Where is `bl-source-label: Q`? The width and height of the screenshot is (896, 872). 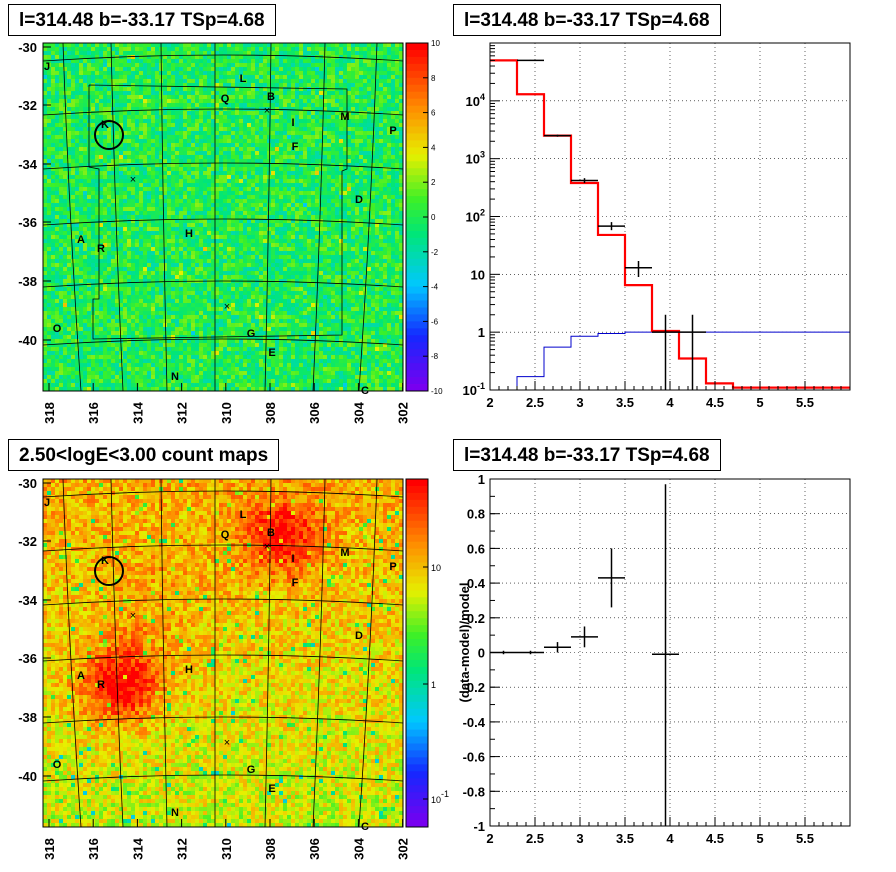 bl-source-label: Q is located at coordinates (225, 535).